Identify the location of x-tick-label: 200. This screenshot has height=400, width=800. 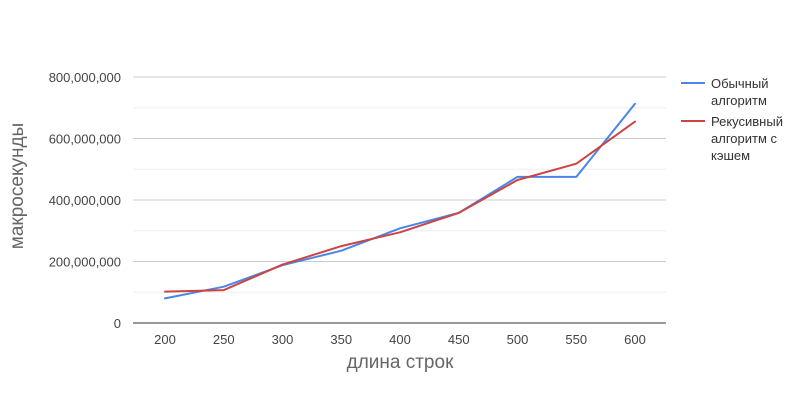
(165, 339).